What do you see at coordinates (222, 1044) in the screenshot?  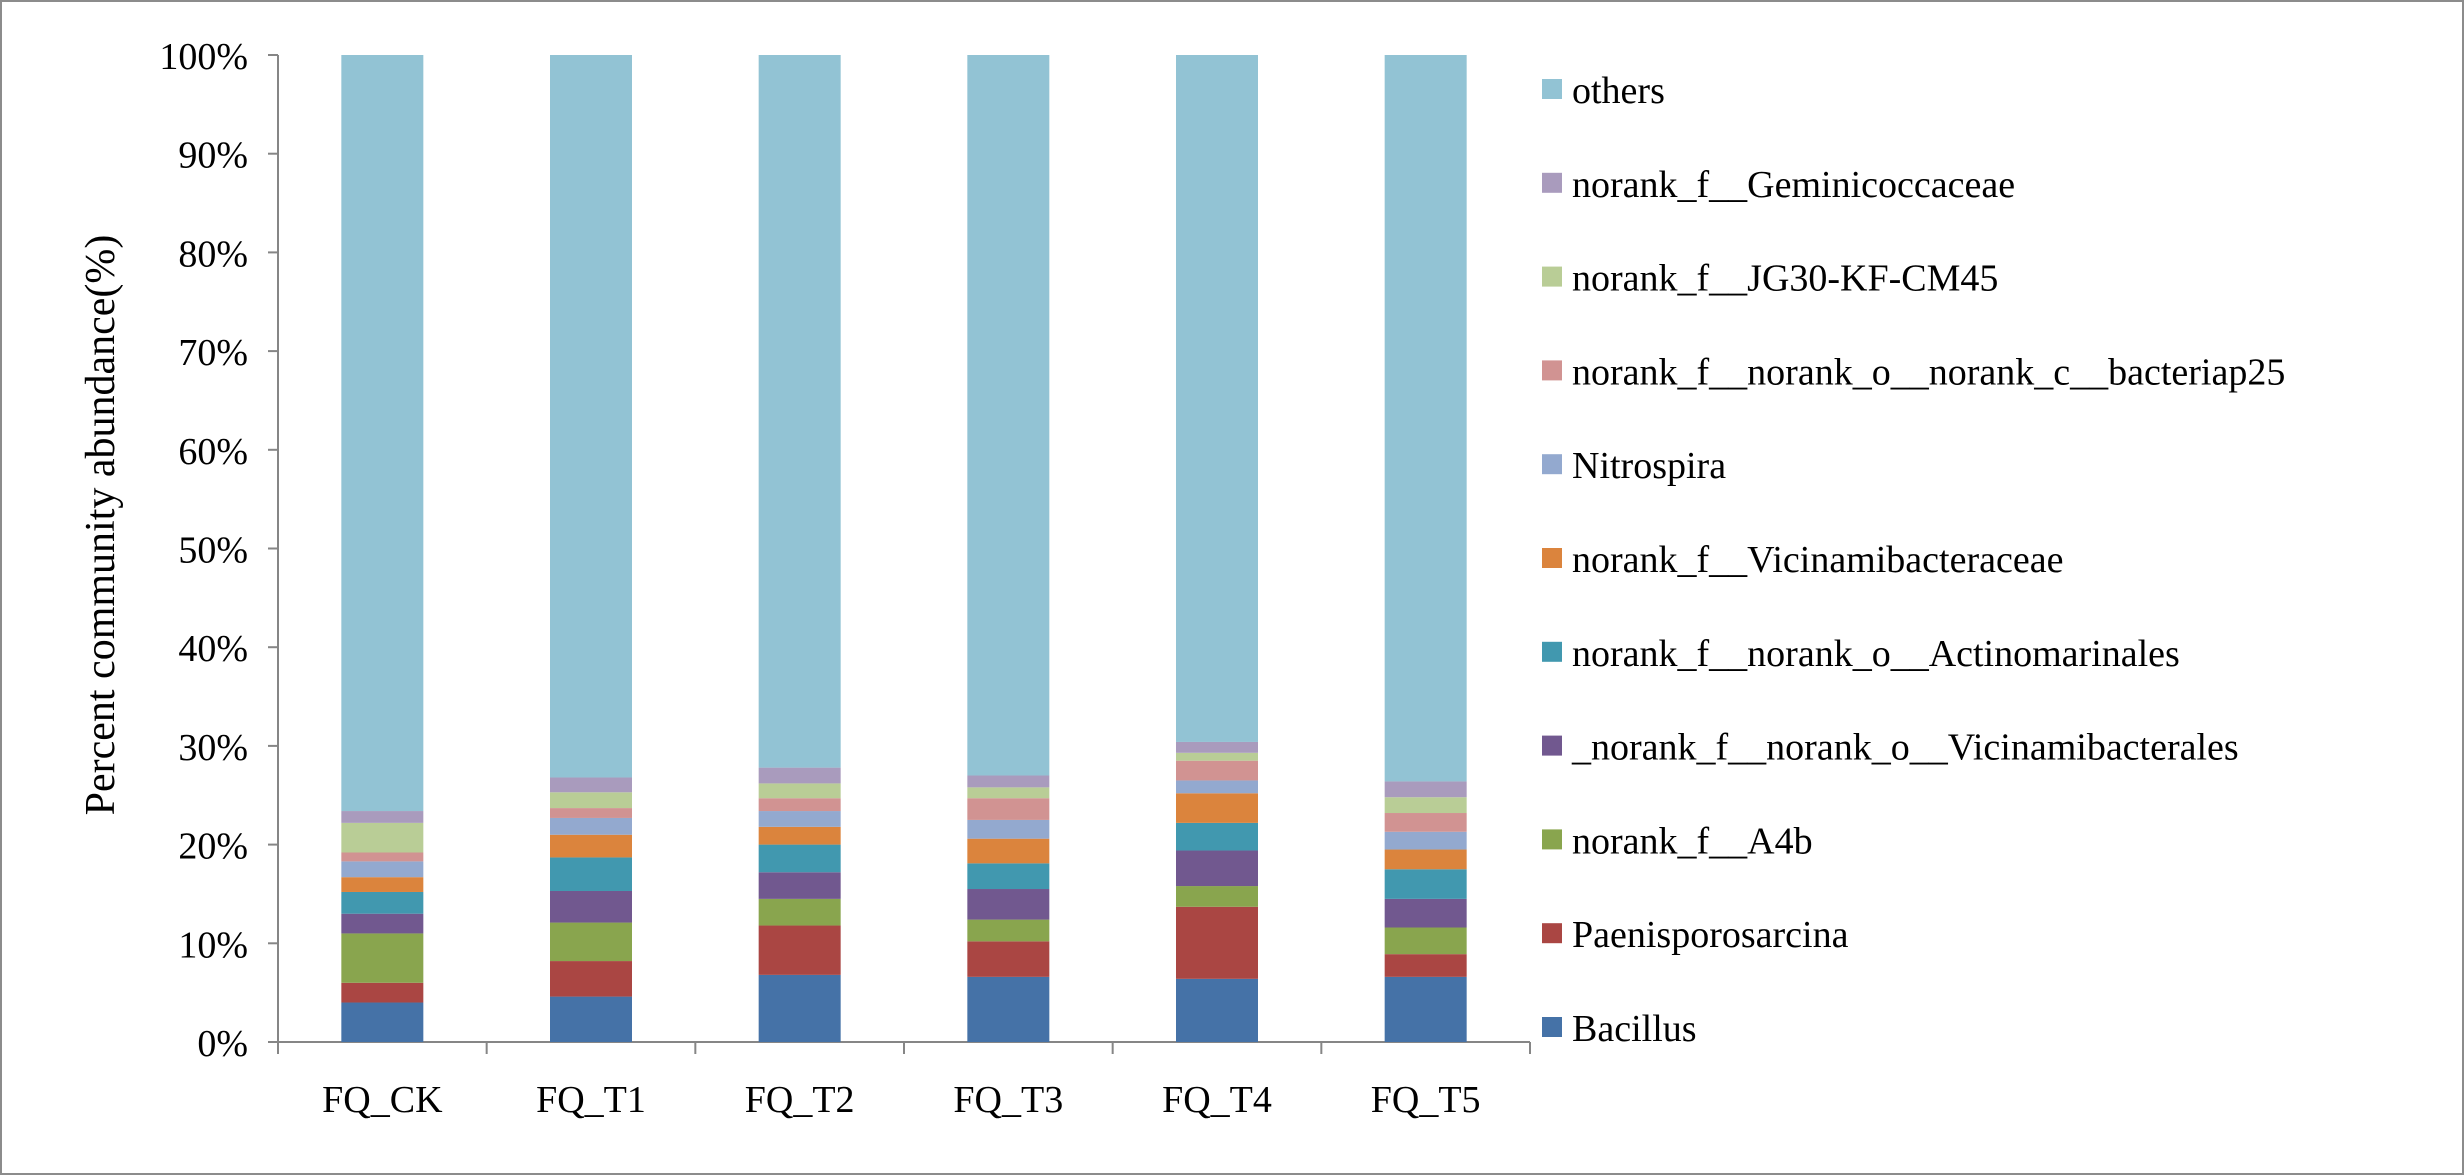 I see `y-tick-label: 0%` at bounding box center [222, 1044].